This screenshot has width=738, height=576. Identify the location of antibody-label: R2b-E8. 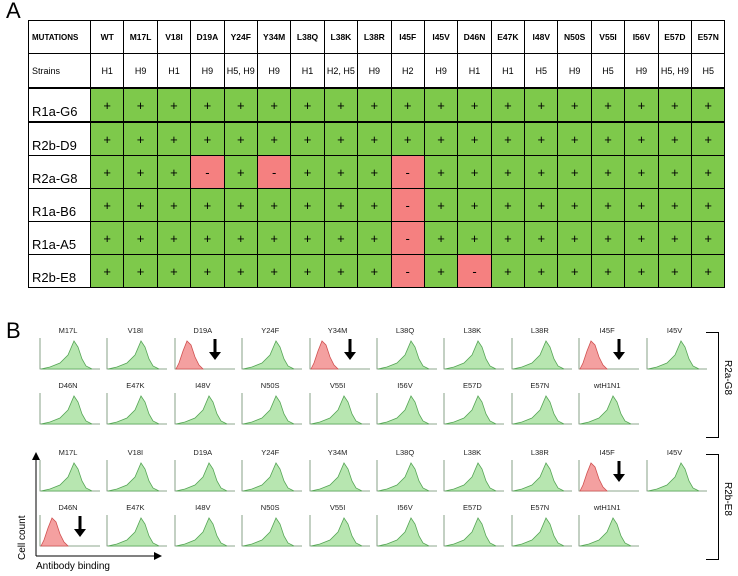
(59, 271).